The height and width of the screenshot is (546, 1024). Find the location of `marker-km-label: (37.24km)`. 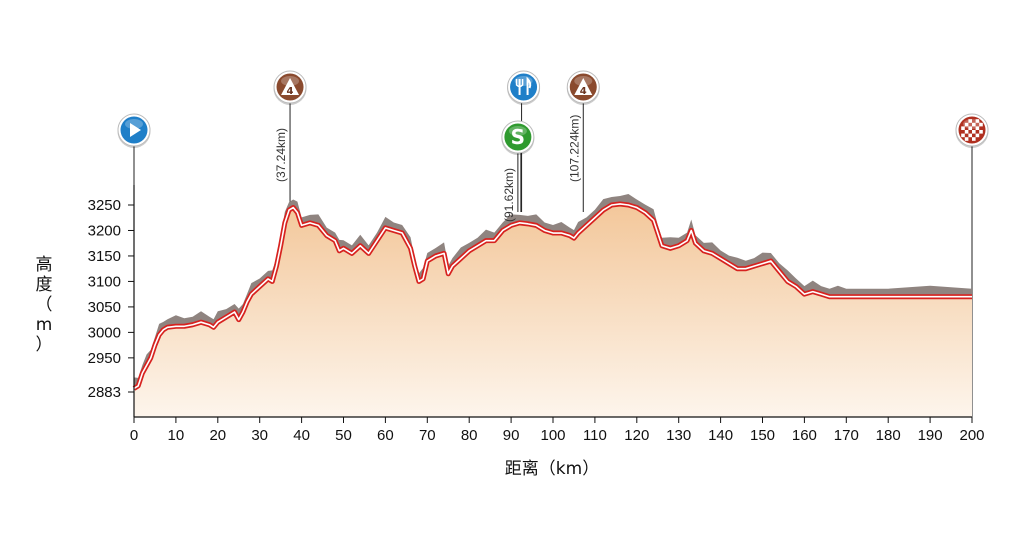

marker-km-label: (37.24km) is located at coordinates (281, 155).